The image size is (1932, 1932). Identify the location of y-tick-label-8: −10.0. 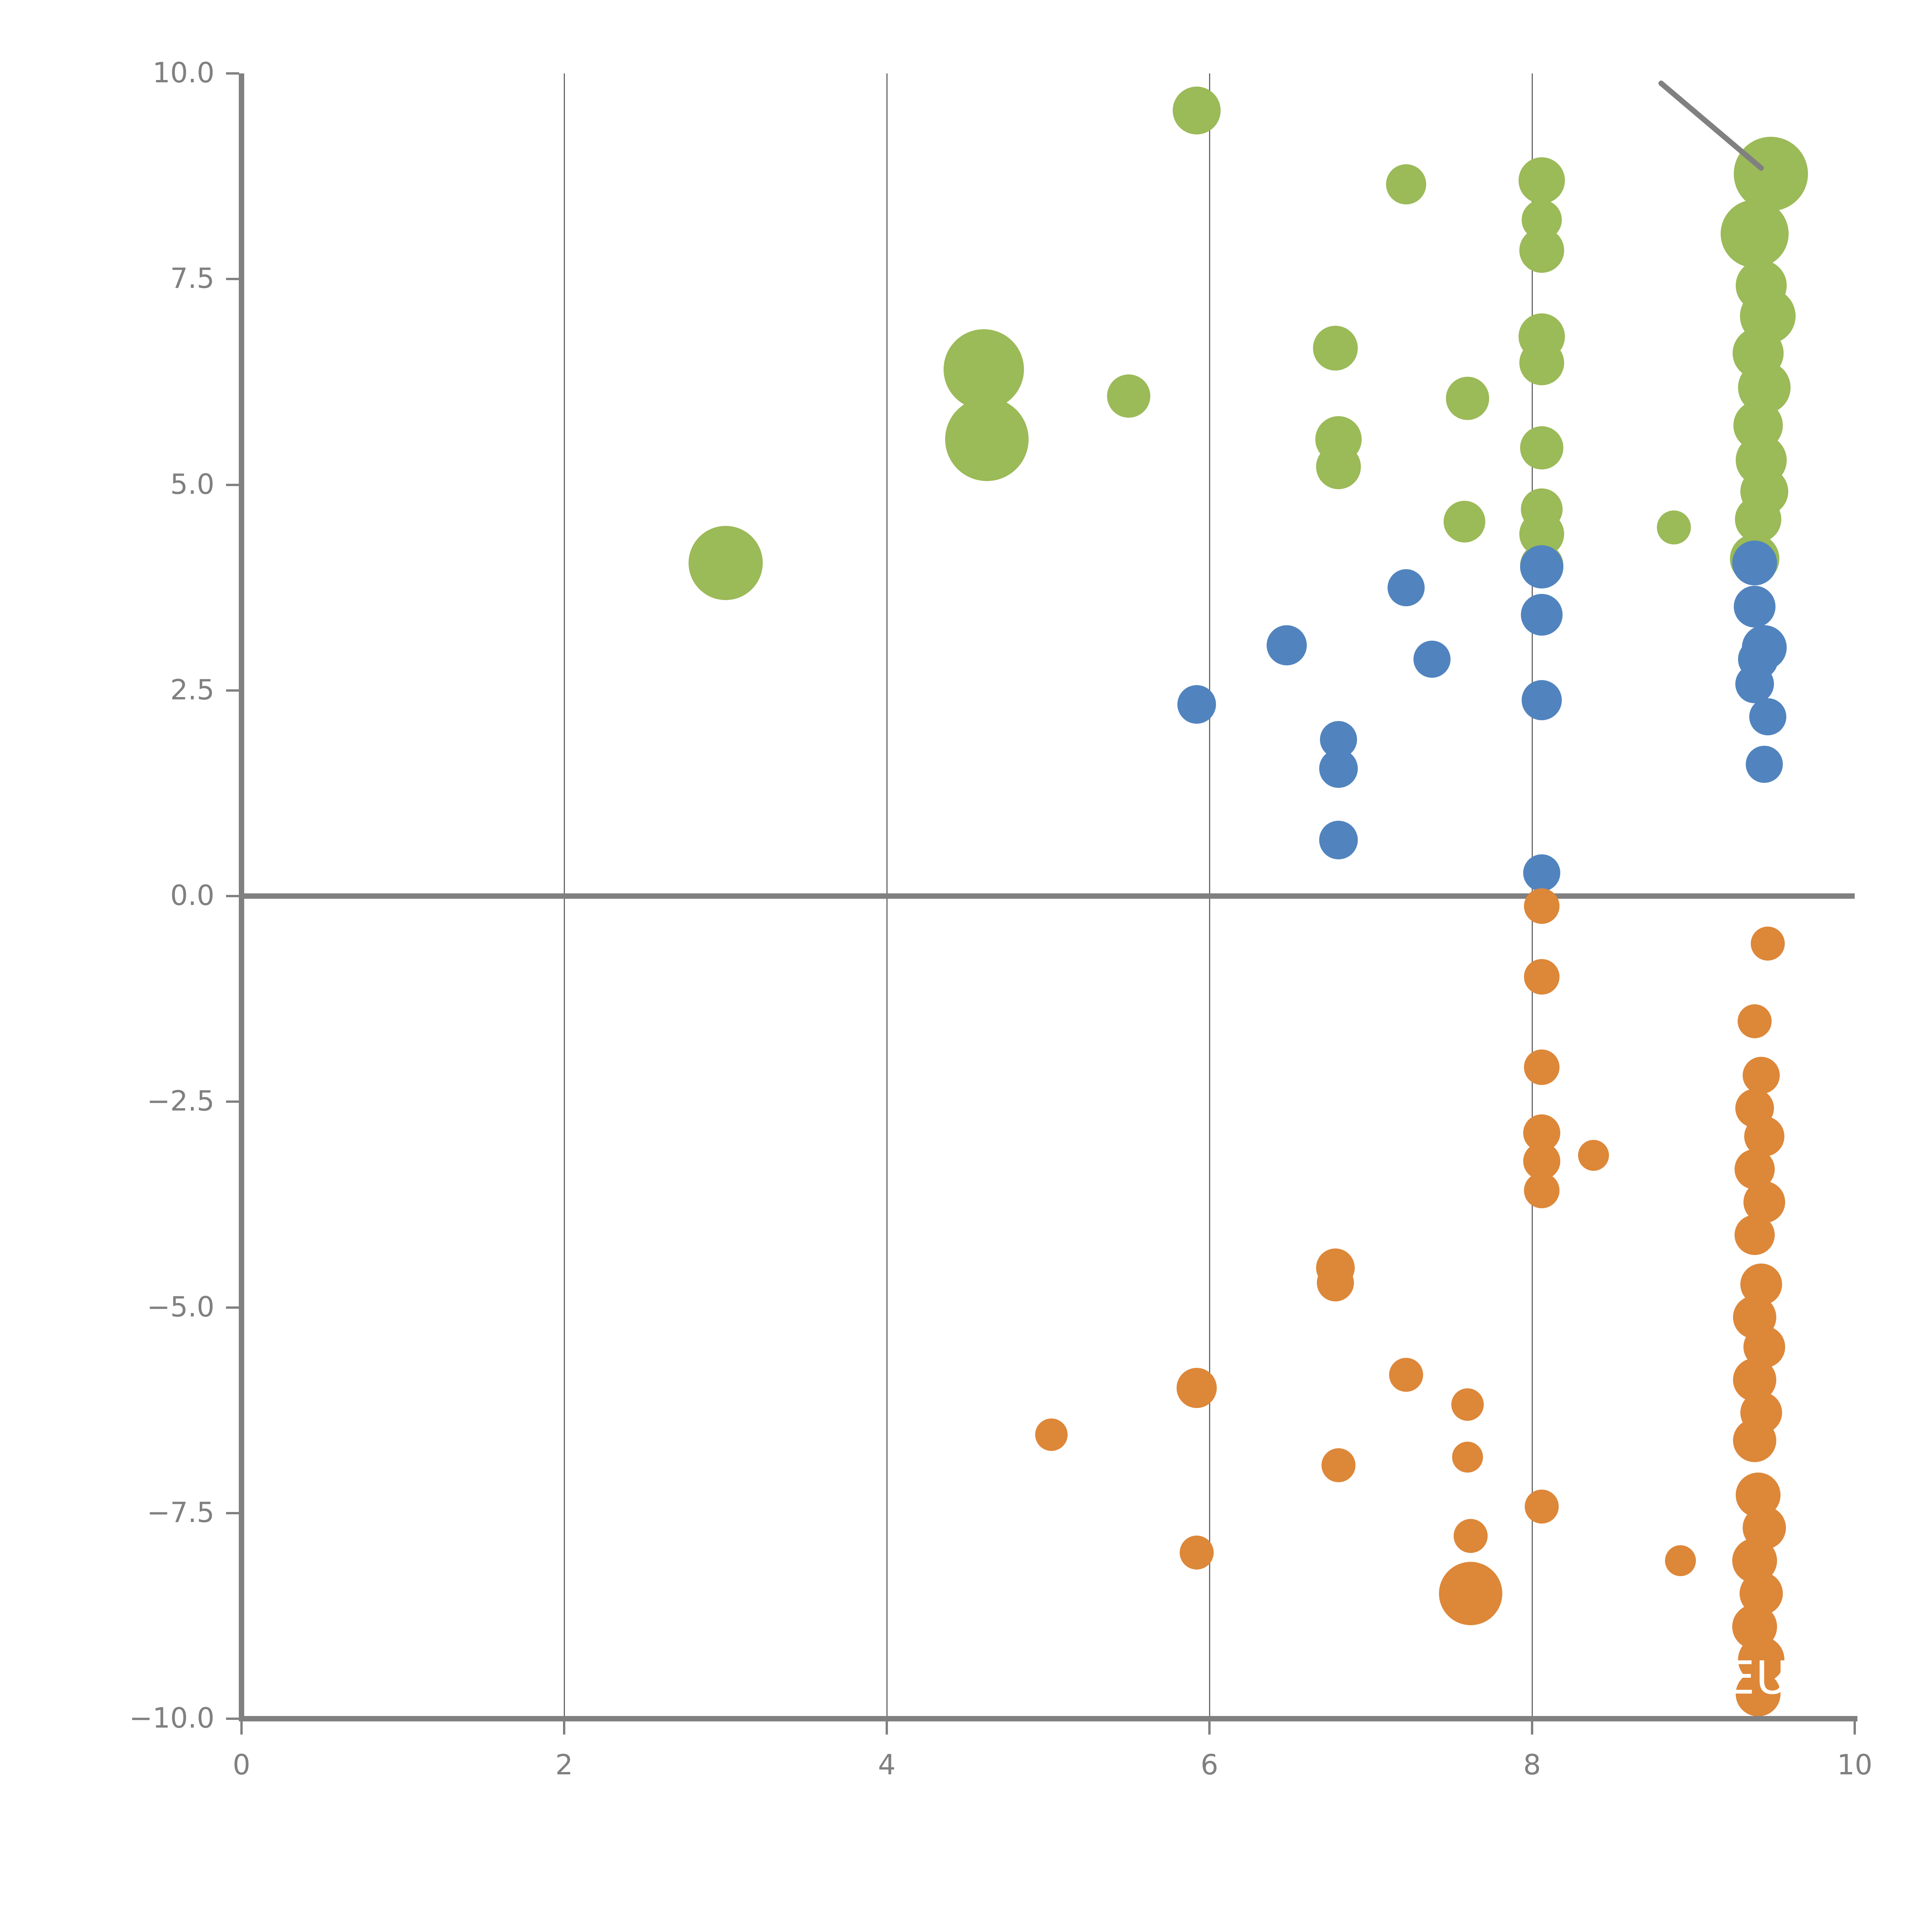
(171, 1718).